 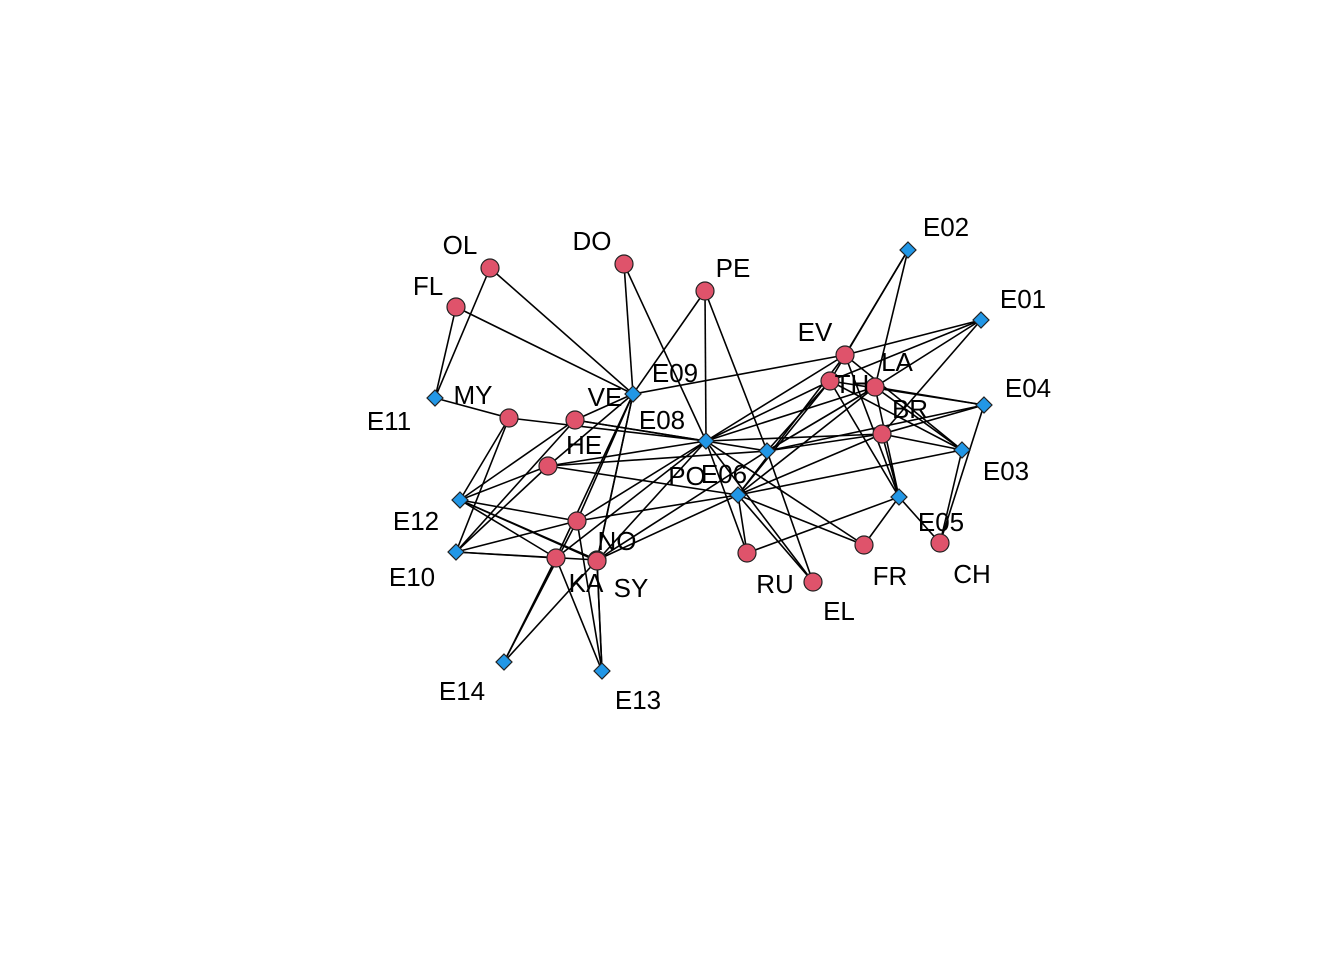 I want to click on person-node-ch, so click(x=940, y=543).